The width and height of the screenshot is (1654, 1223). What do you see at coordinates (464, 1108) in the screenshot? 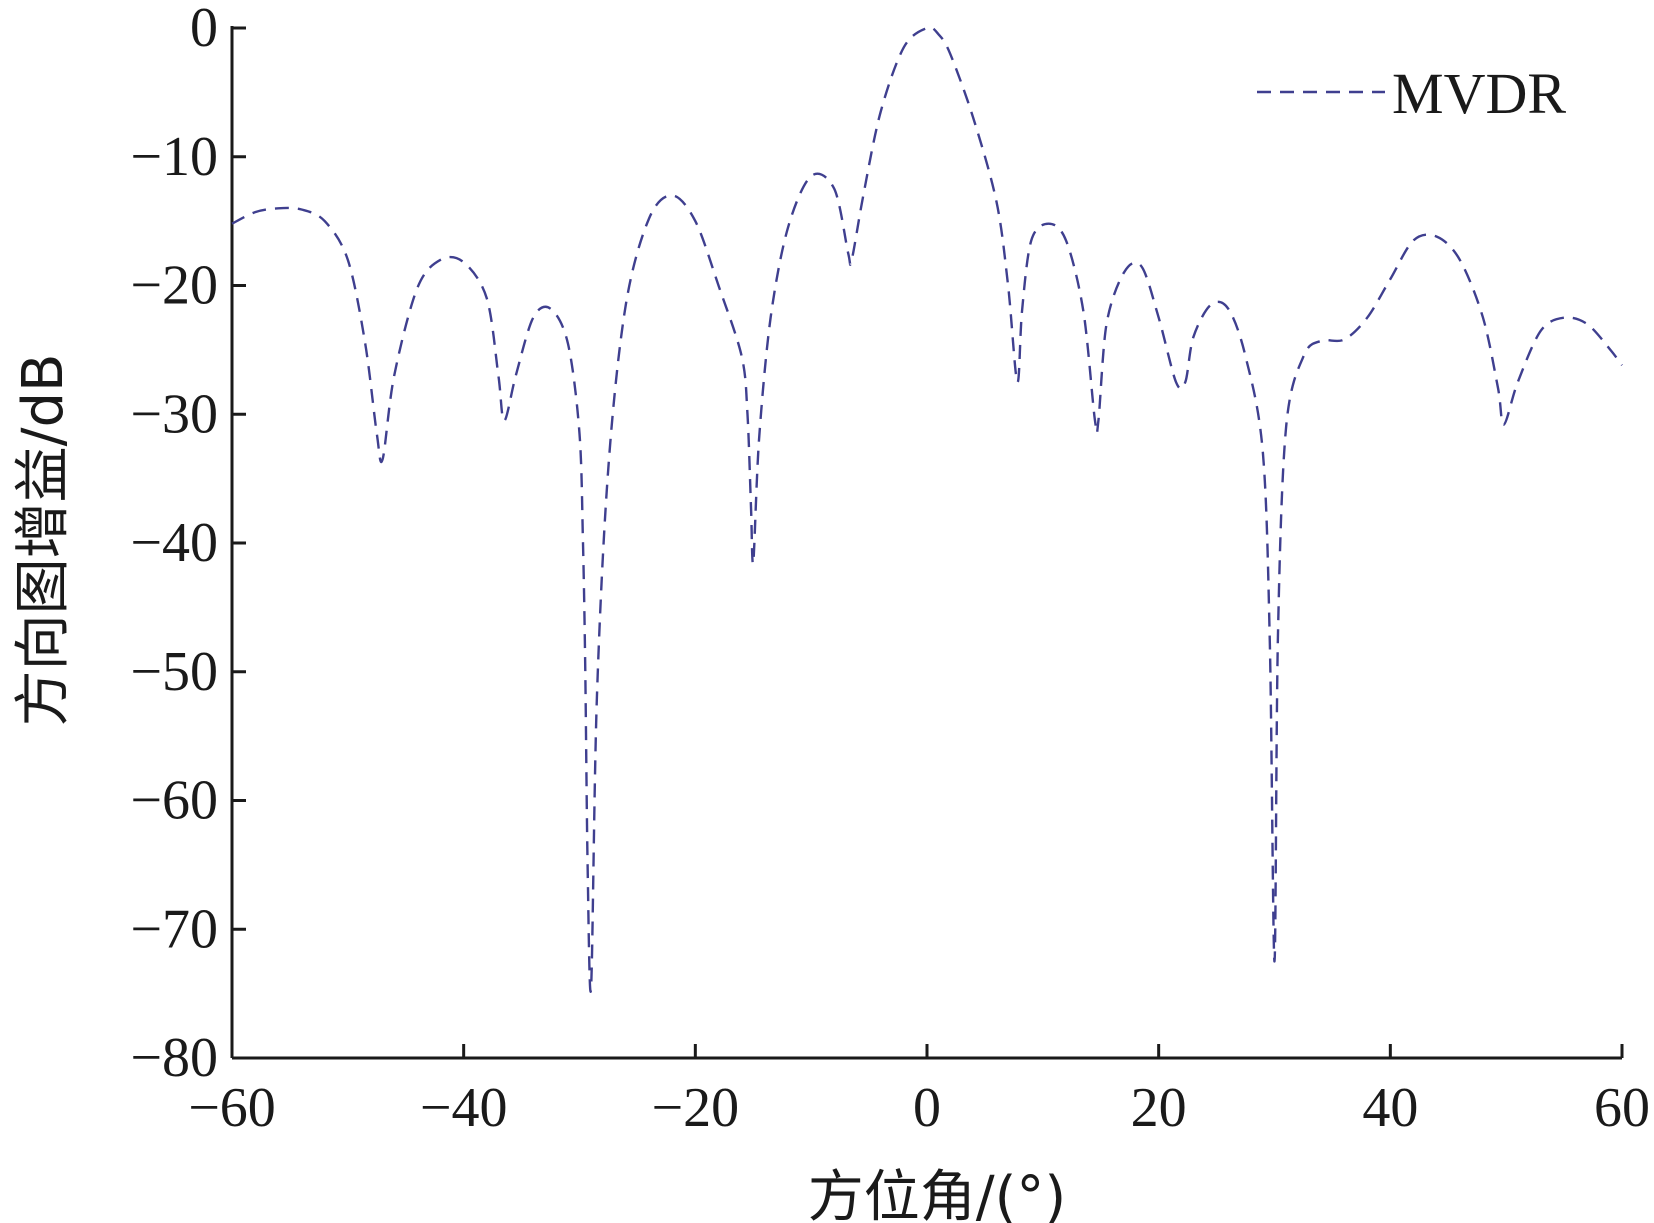
I see `x-tick-label: −40` at bounding box center [464, 1108].